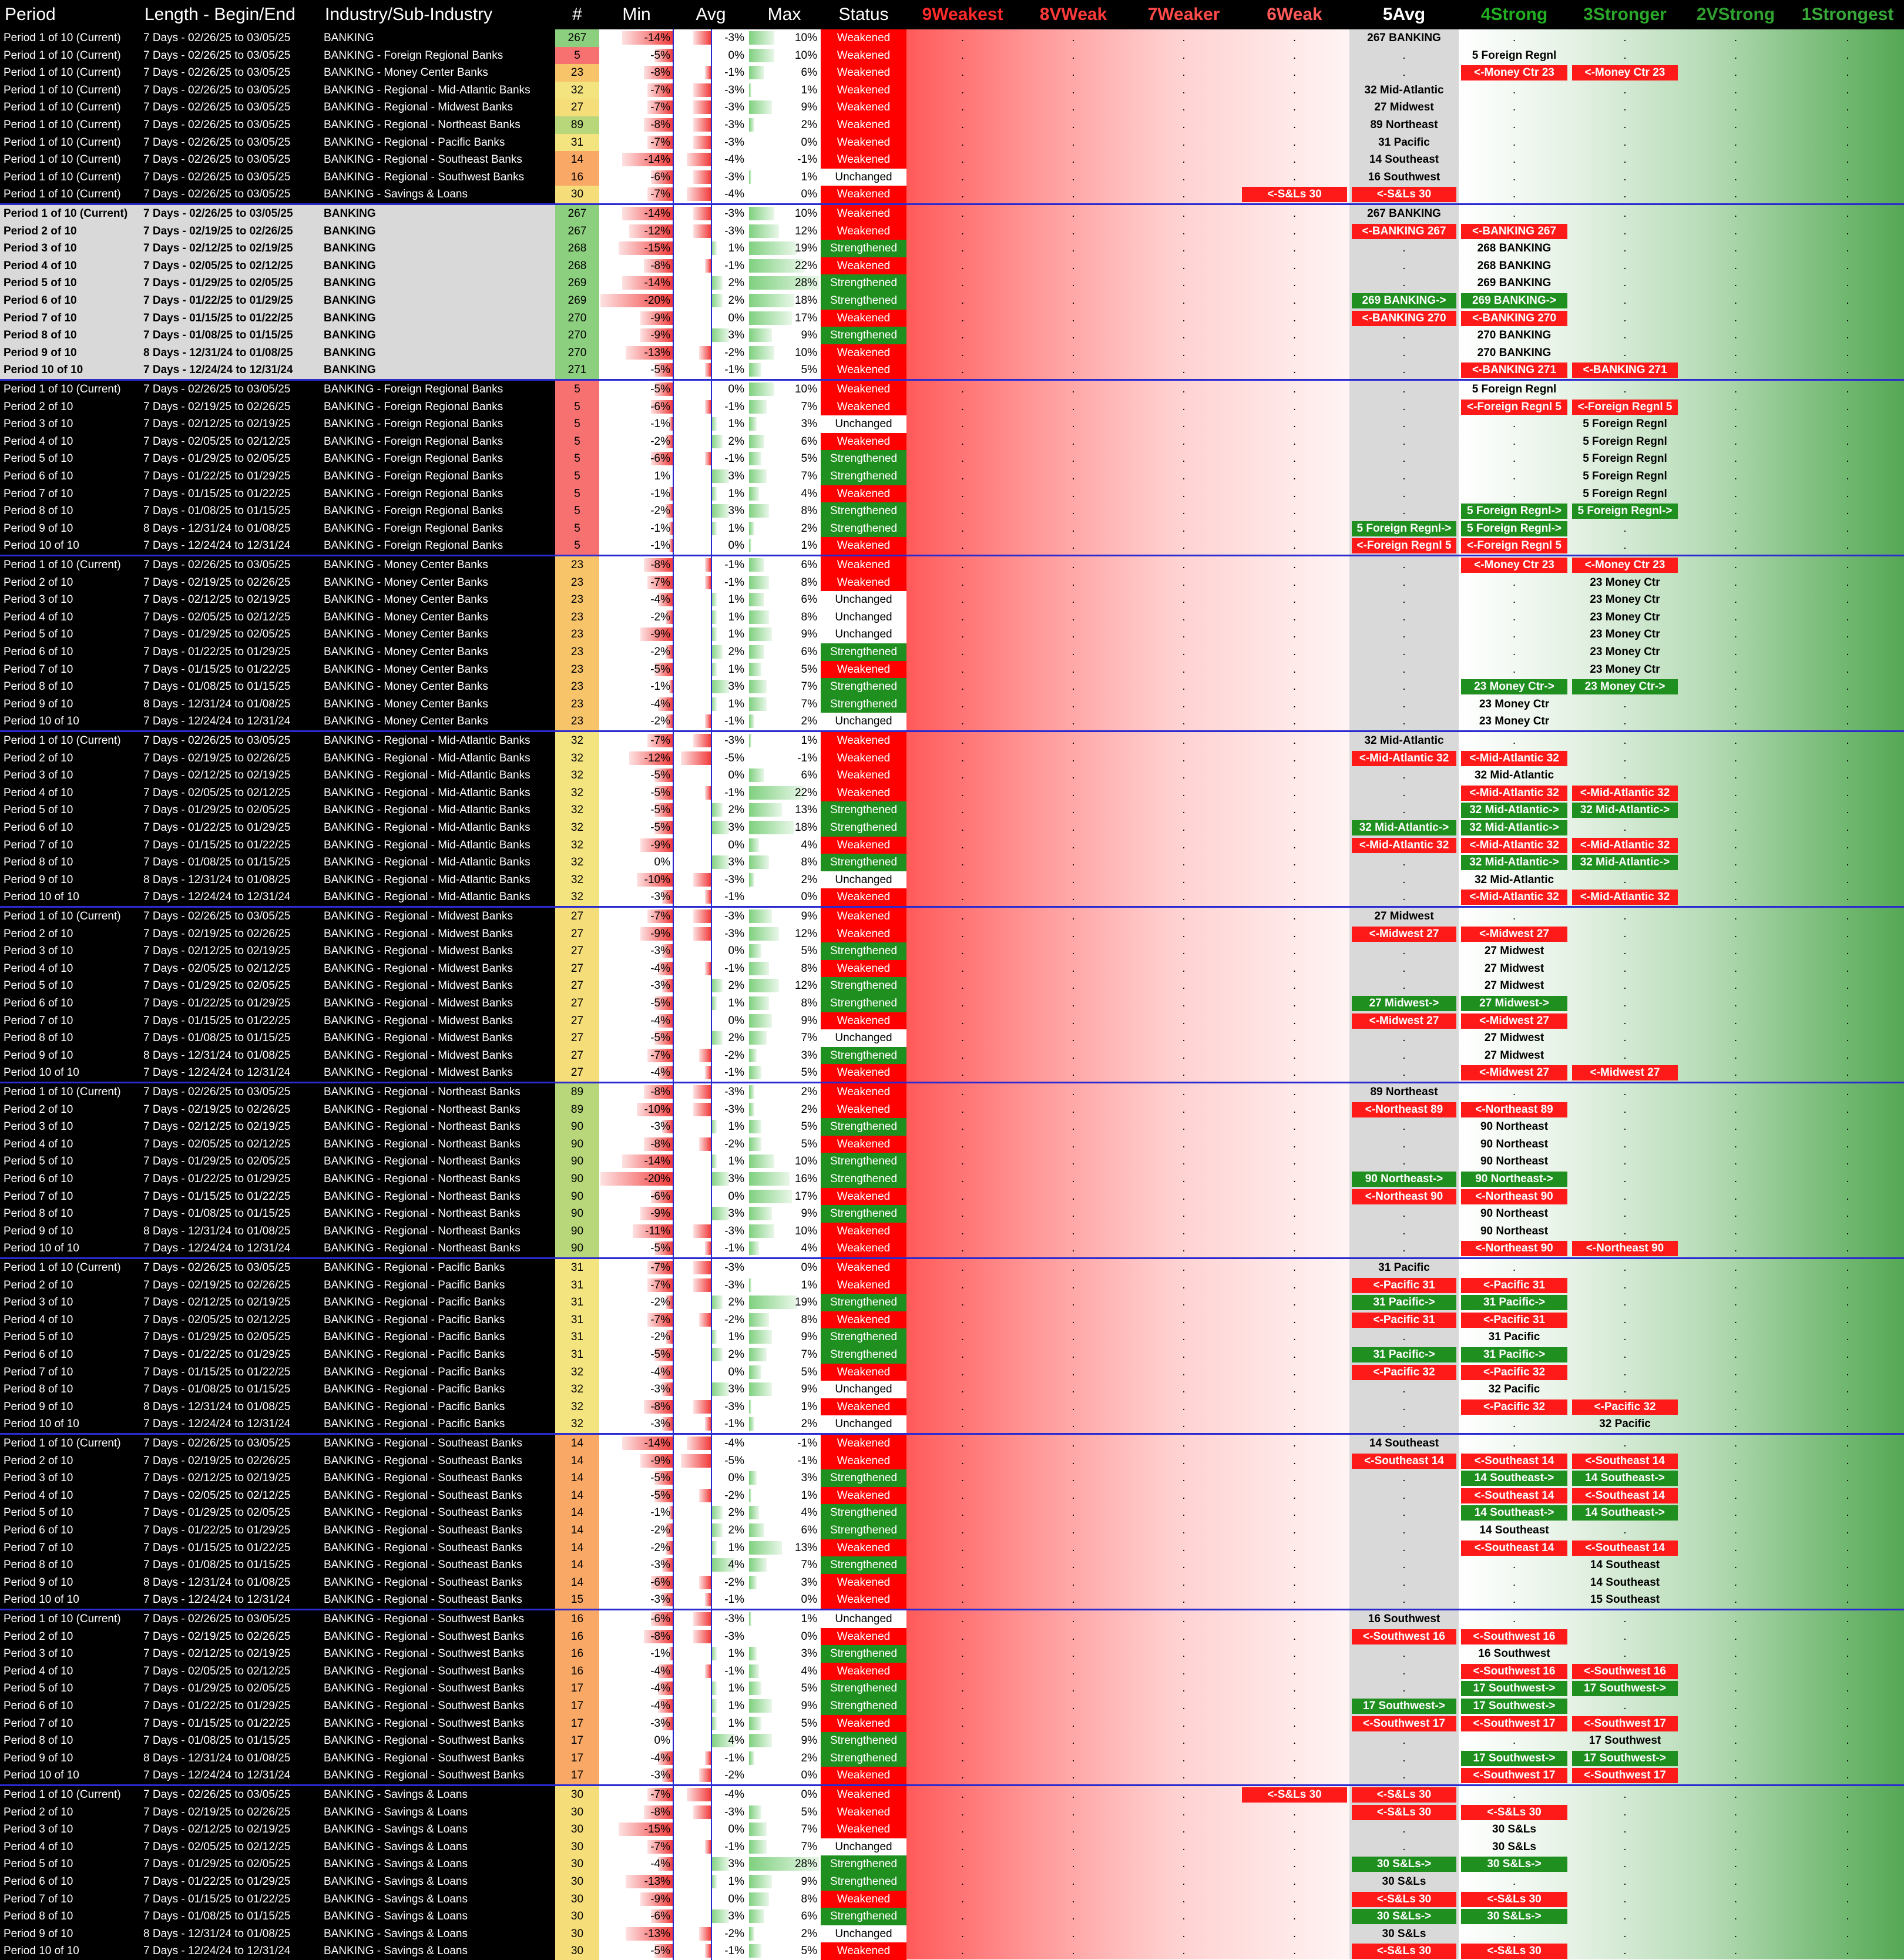 The width and height of the screenshot is (1904, 1960). Describe the element at coordinates (784, 951) in the screenshot. I see `max-cell: 5%` at that location.